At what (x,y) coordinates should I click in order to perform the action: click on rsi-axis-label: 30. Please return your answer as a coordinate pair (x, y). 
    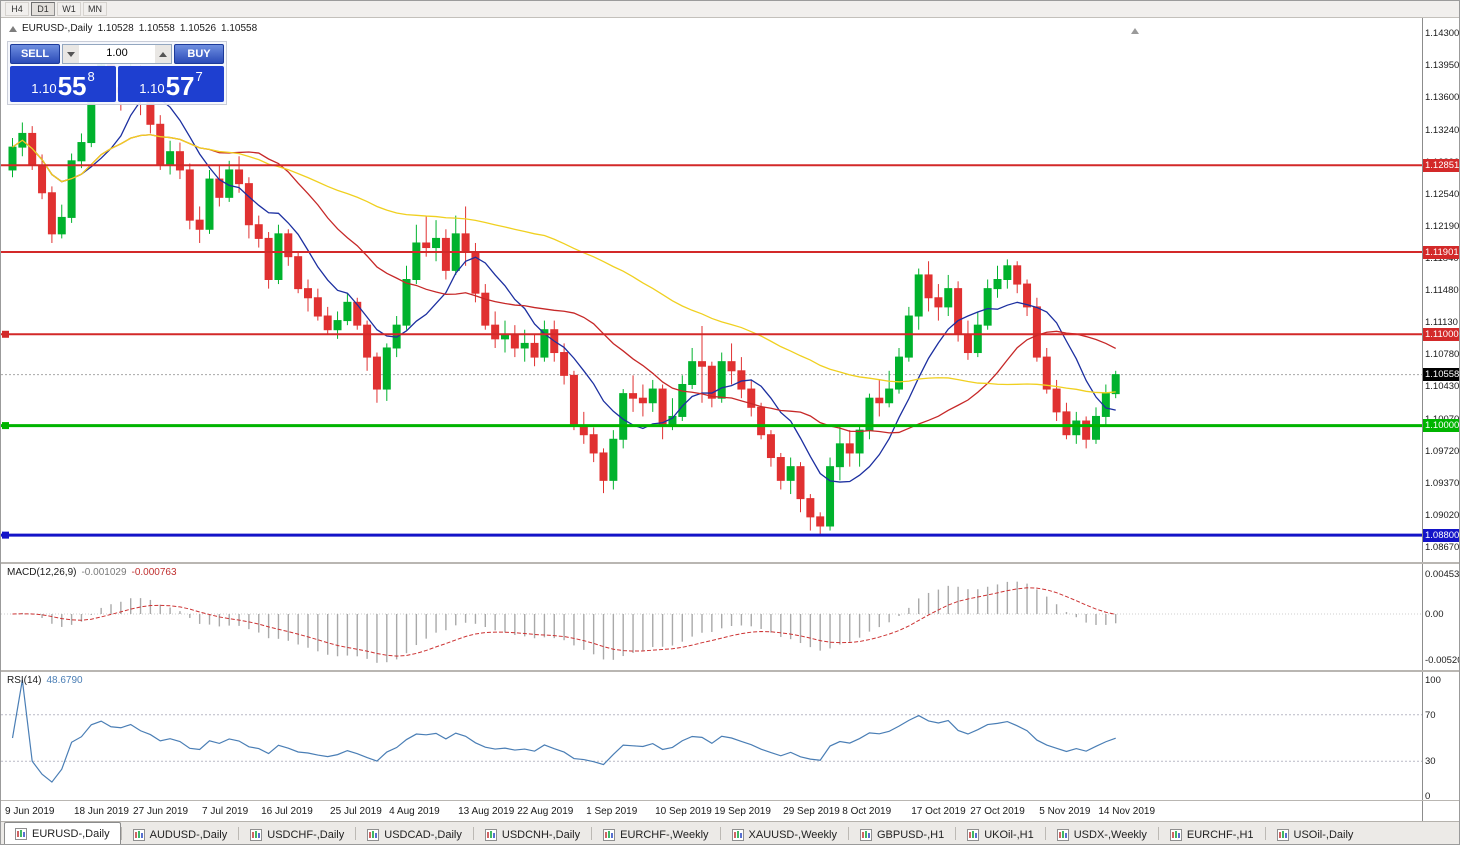
    Looking at the image, I should click on (1430, 762).